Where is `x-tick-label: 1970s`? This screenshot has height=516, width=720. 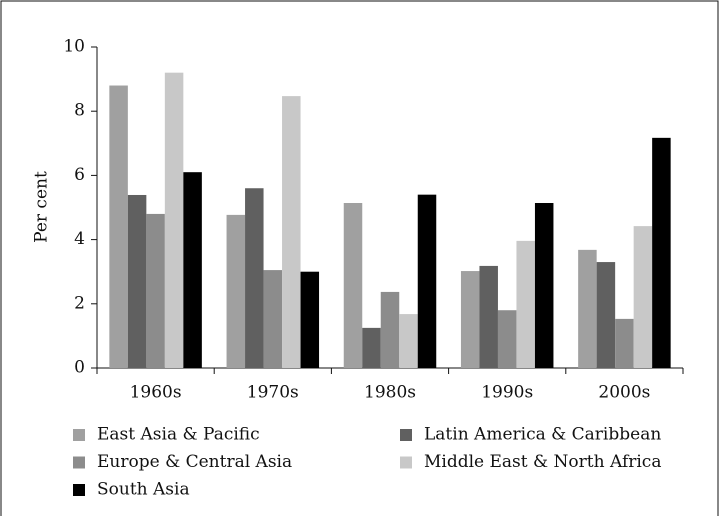
x-tick-label: 1970s is located at coordinates (273, 393).